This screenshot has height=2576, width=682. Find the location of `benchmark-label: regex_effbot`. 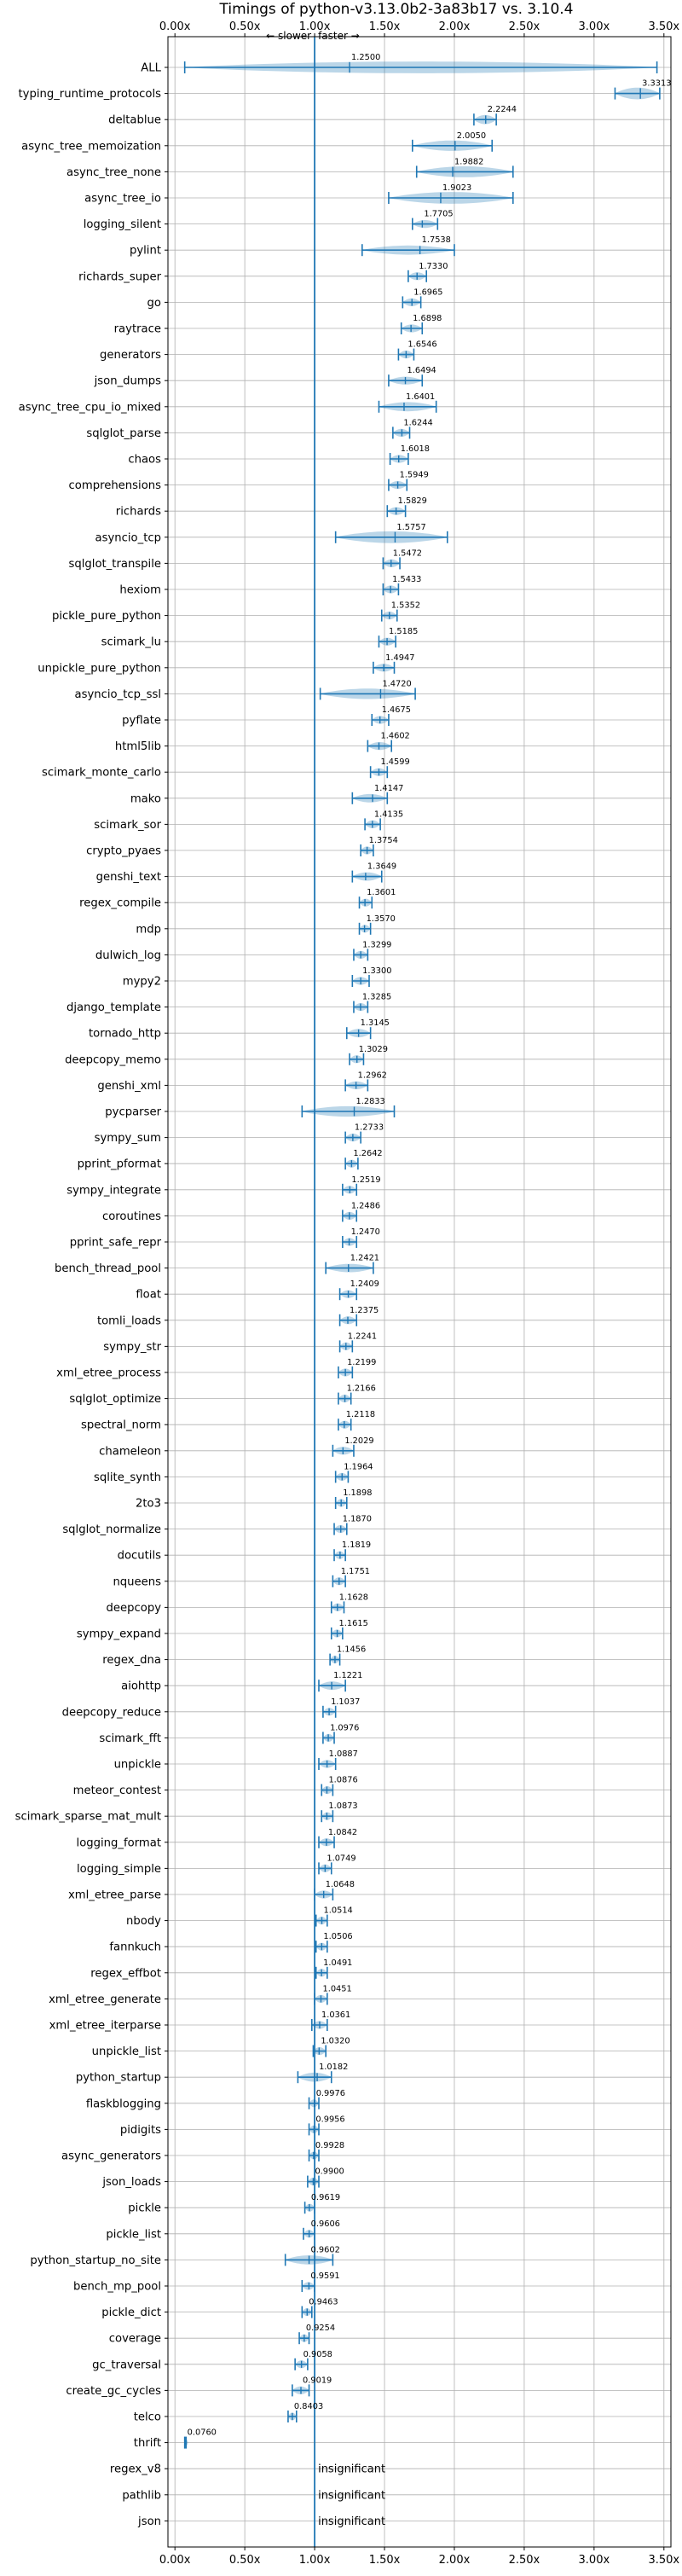

benchmark-label: regex_effbot is located at coordinates (126, 1973).